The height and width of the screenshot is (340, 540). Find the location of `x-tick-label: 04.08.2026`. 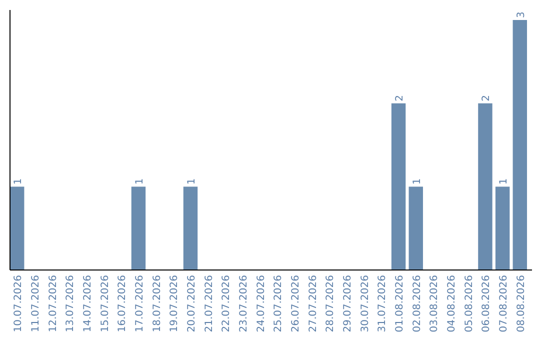

x-tick-label: 04.08.2026 is located at coordinates (452, 303).